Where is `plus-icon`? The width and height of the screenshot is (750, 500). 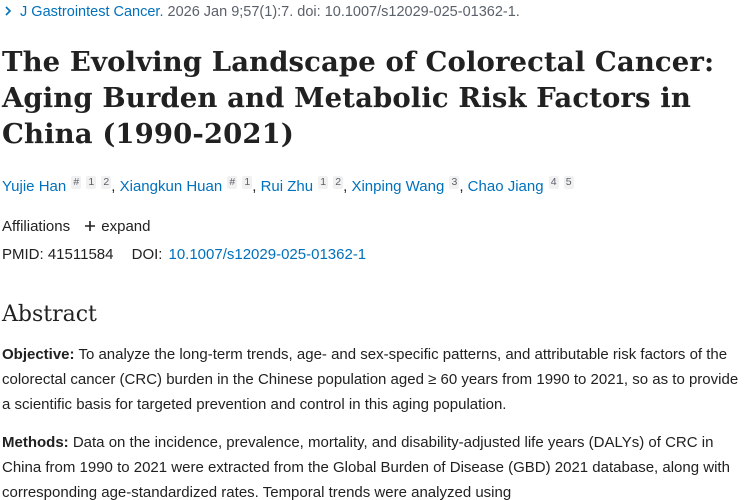 plus-icon is located at coordinates (90, 226).